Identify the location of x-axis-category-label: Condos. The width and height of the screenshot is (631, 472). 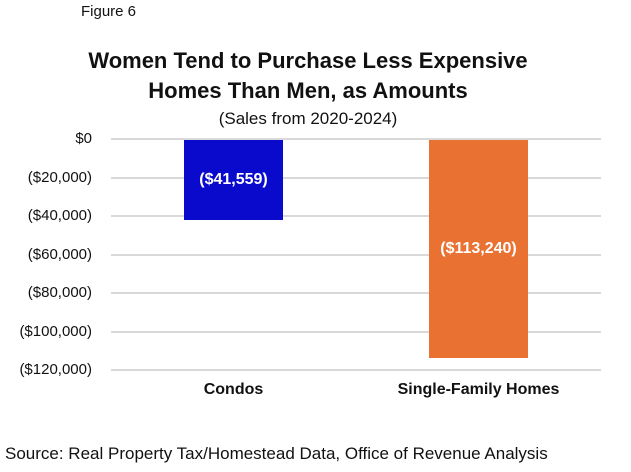
(233, 389).